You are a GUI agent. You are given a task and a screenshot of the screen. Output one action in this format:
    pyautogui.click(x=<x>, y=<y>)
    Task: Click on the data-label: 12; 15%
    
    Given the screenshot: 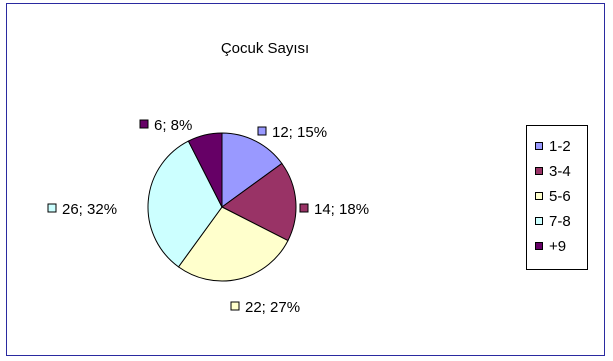 What is the action you would take?
    pyautogui.click(x=299, y=132)
    